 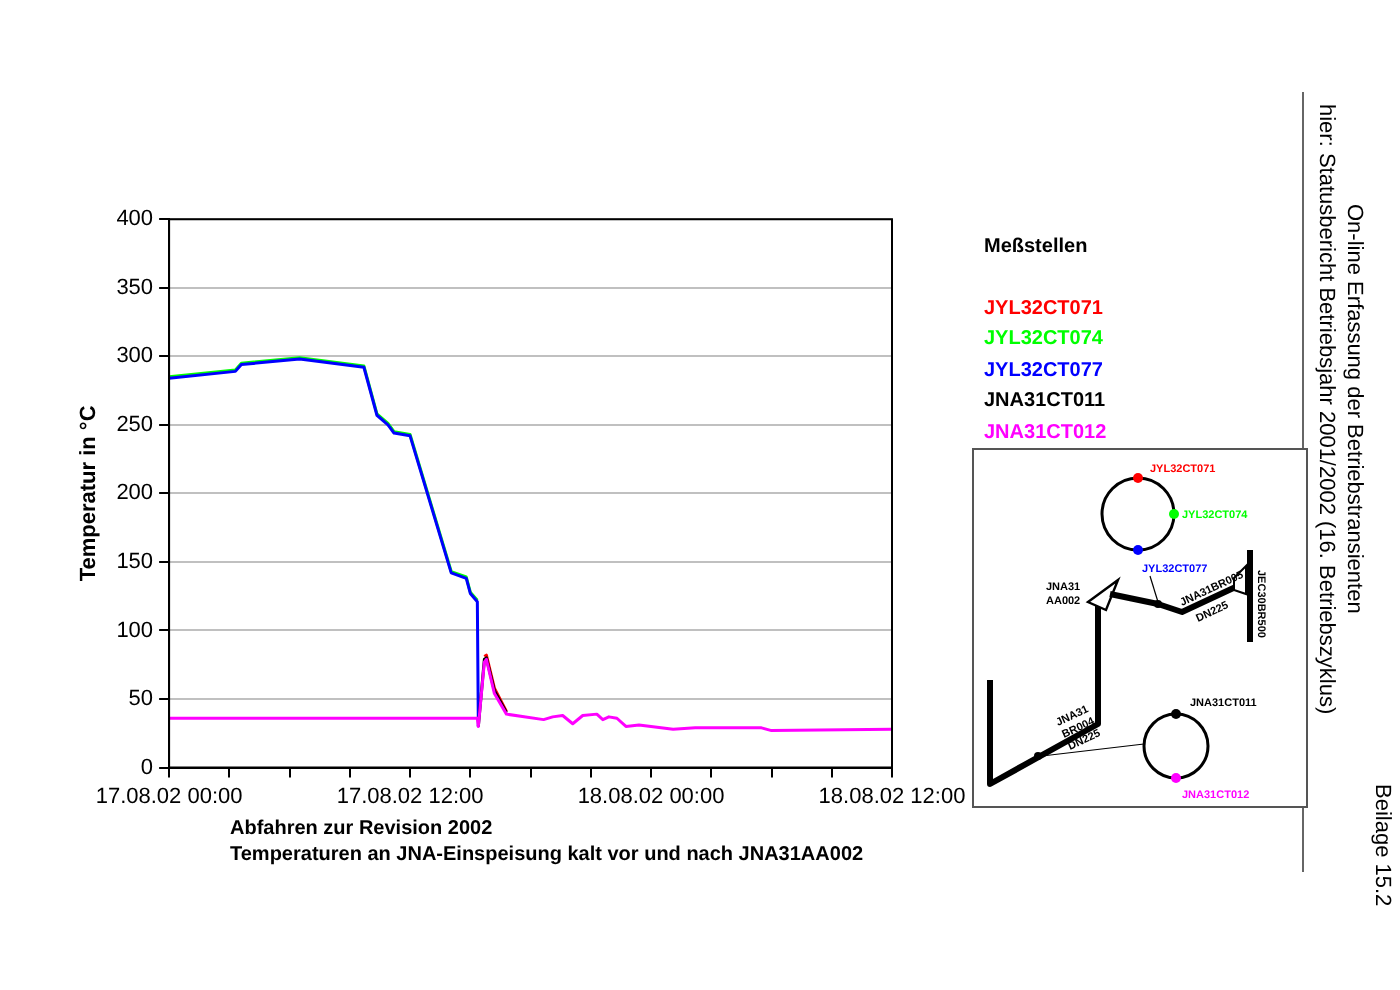 I want to click on text: JYL32CT074, so click(x=1044, y=340).